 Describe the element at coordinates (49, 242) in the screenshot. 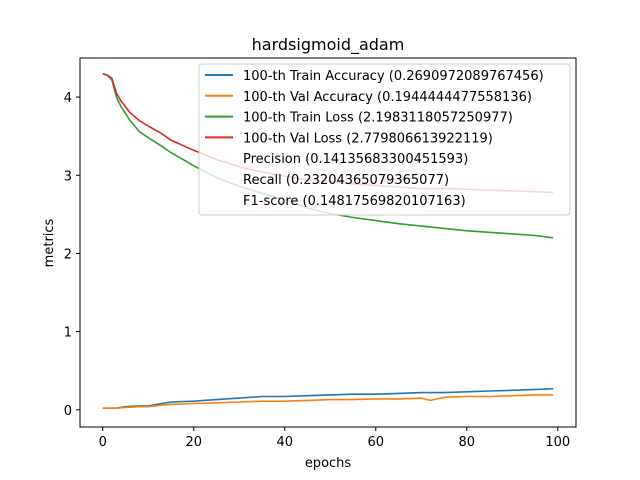

I see `y-axis-label: metrics` at that location.